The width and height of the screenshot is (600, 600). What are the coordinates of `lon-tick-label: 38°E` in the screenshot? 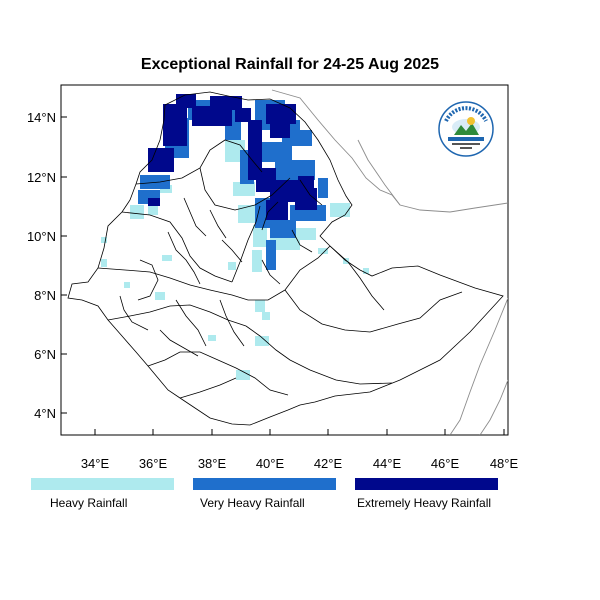 It's located at (212, 463).